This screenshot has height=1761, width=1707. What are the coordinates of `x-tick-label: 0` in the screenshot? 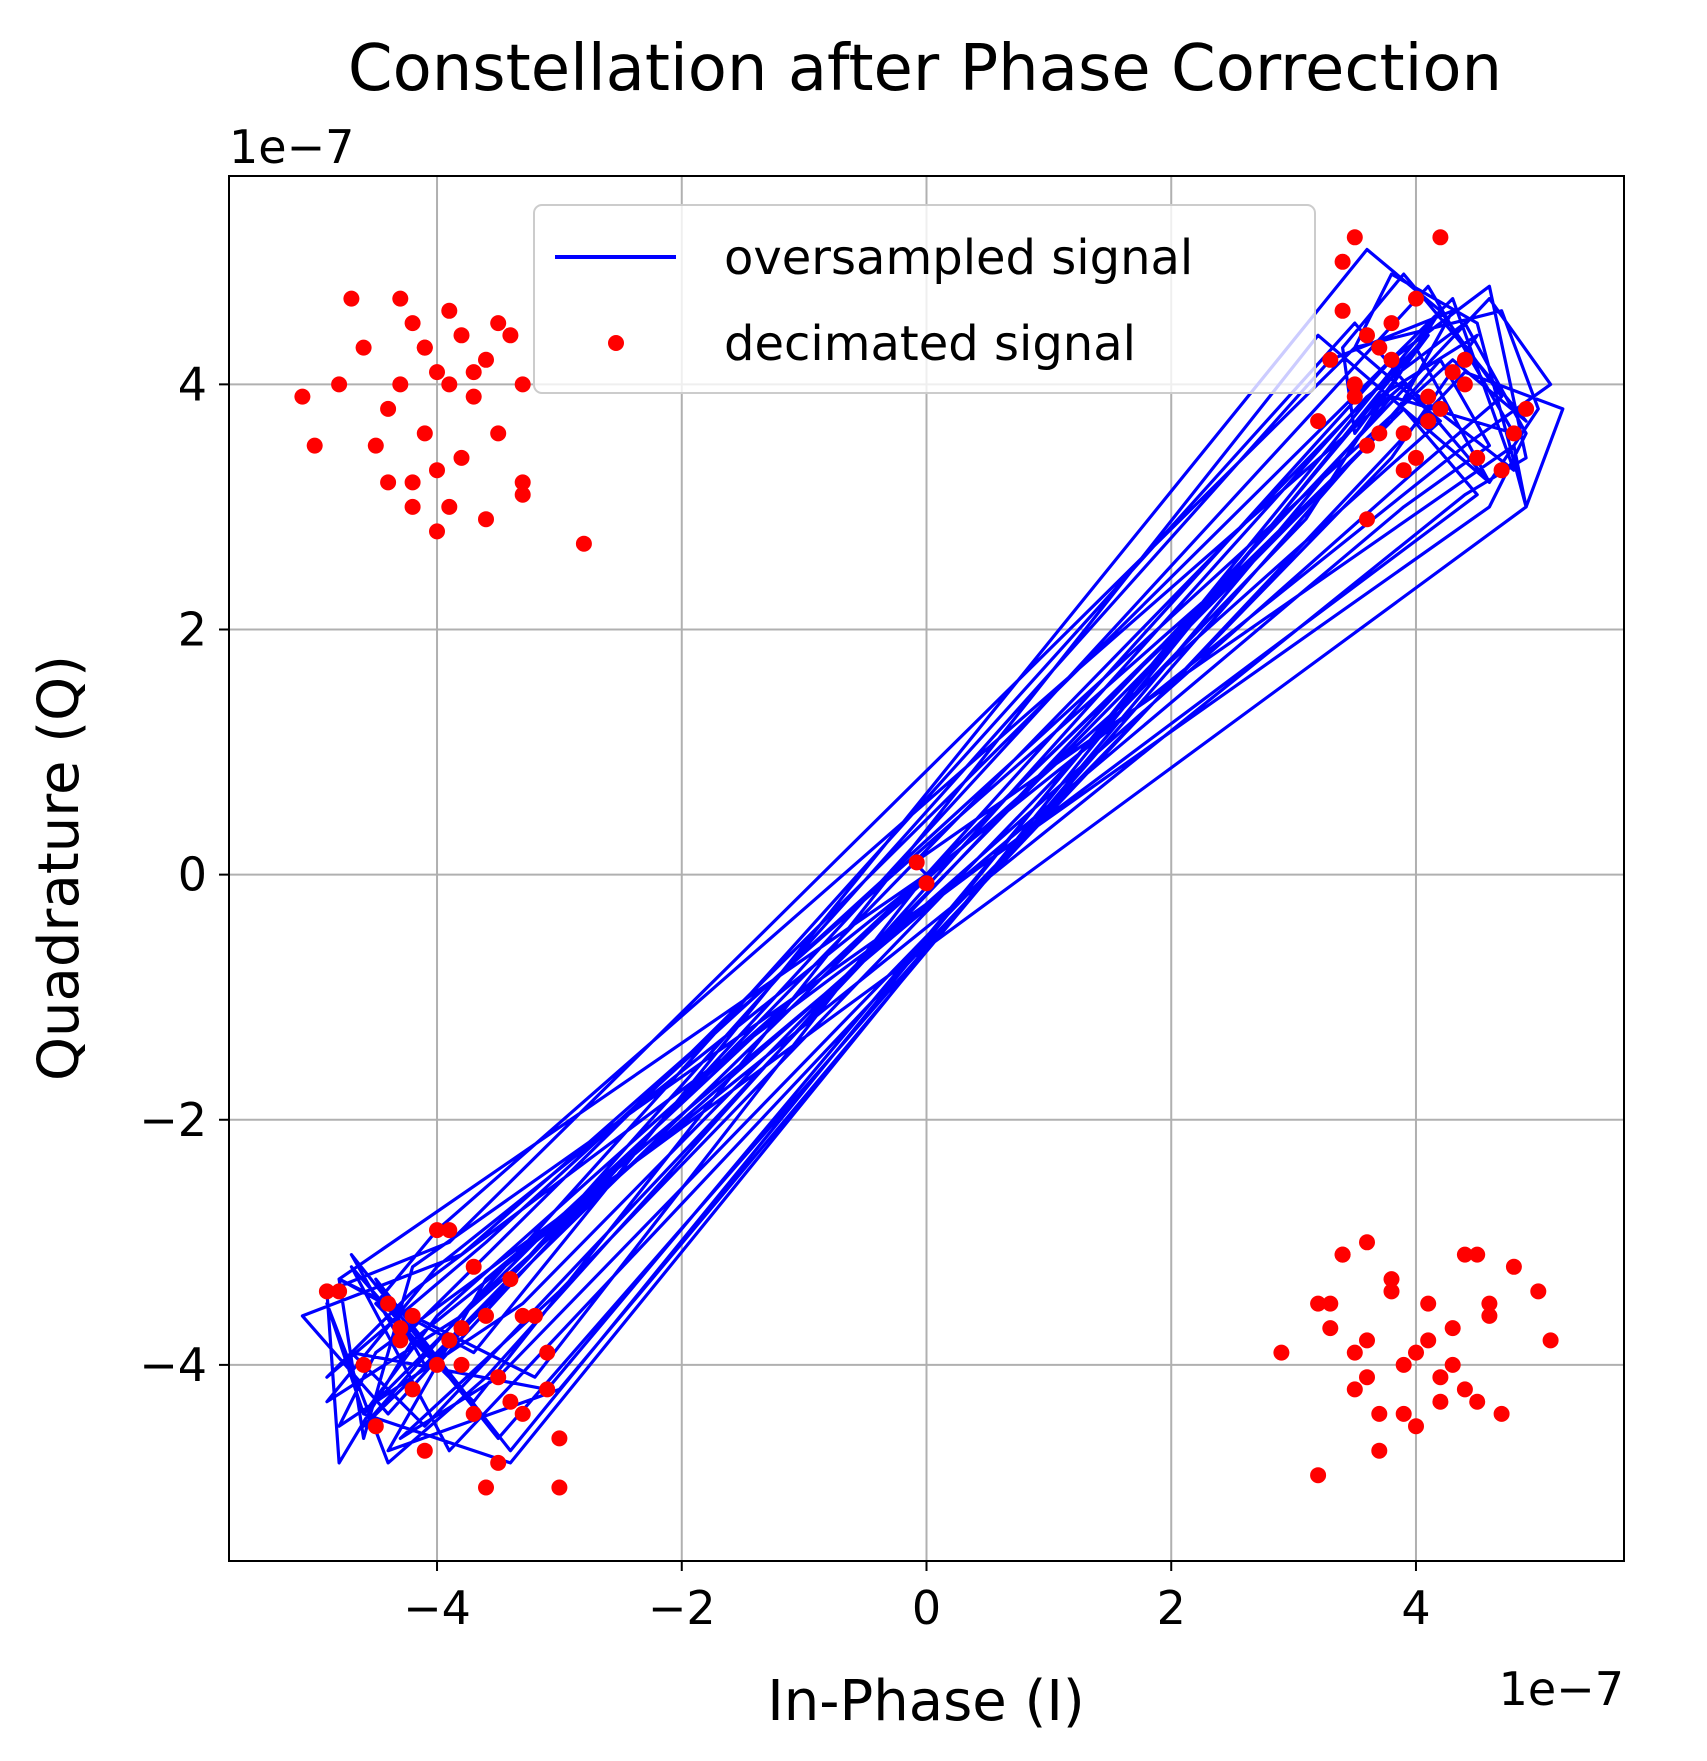 It's located at (926, 1608).